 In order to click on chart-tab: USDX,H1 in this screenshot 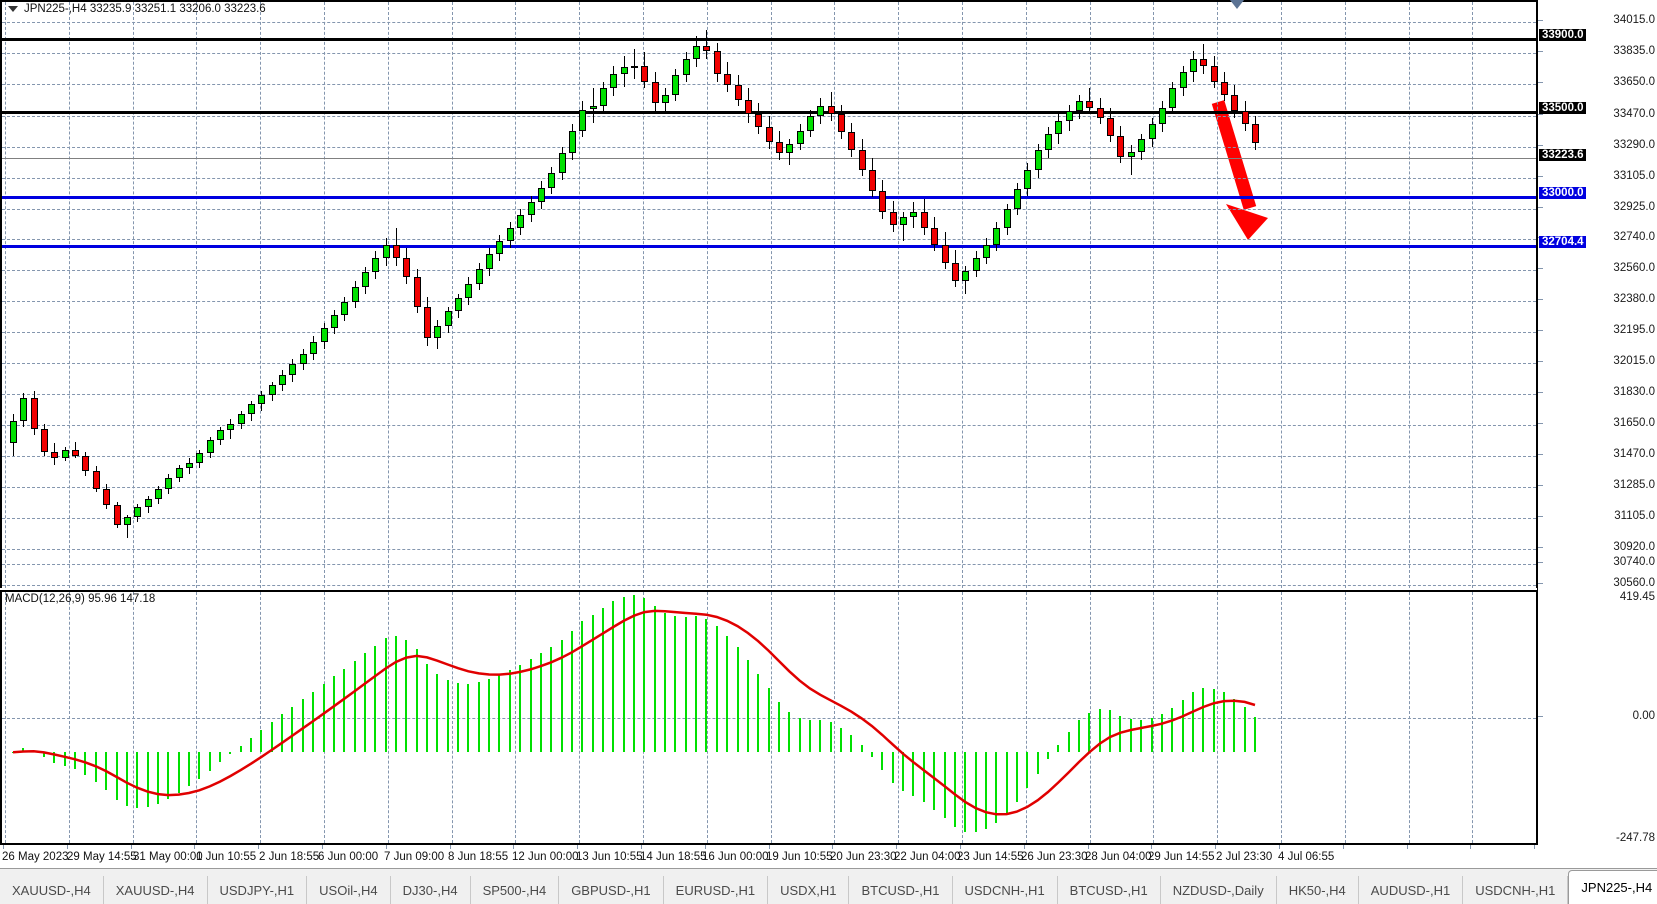, I will do `click(809, 890)`.